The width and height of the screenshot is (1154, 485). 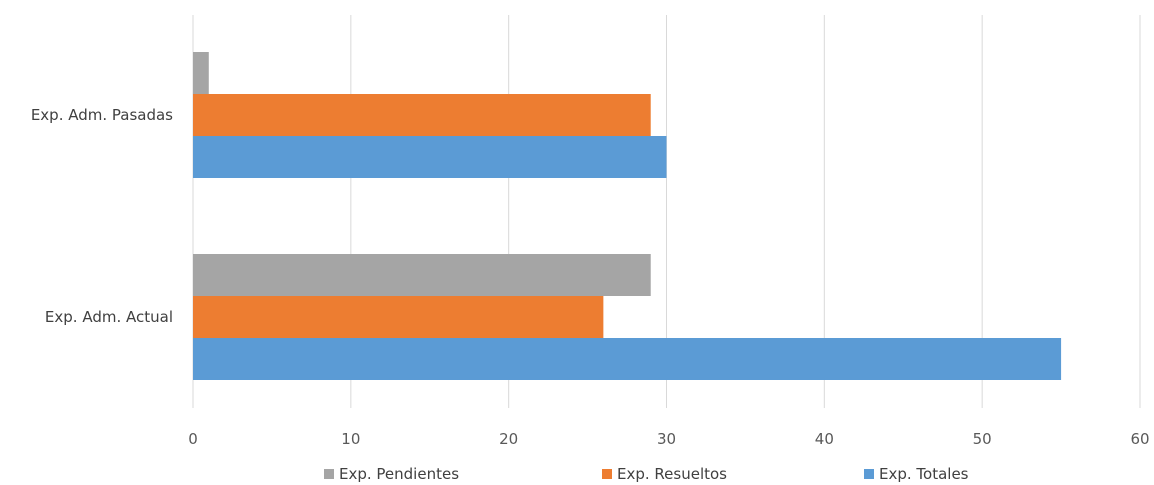 I want to click on x-tick-label-40: 40, so click(x=824, y=439).